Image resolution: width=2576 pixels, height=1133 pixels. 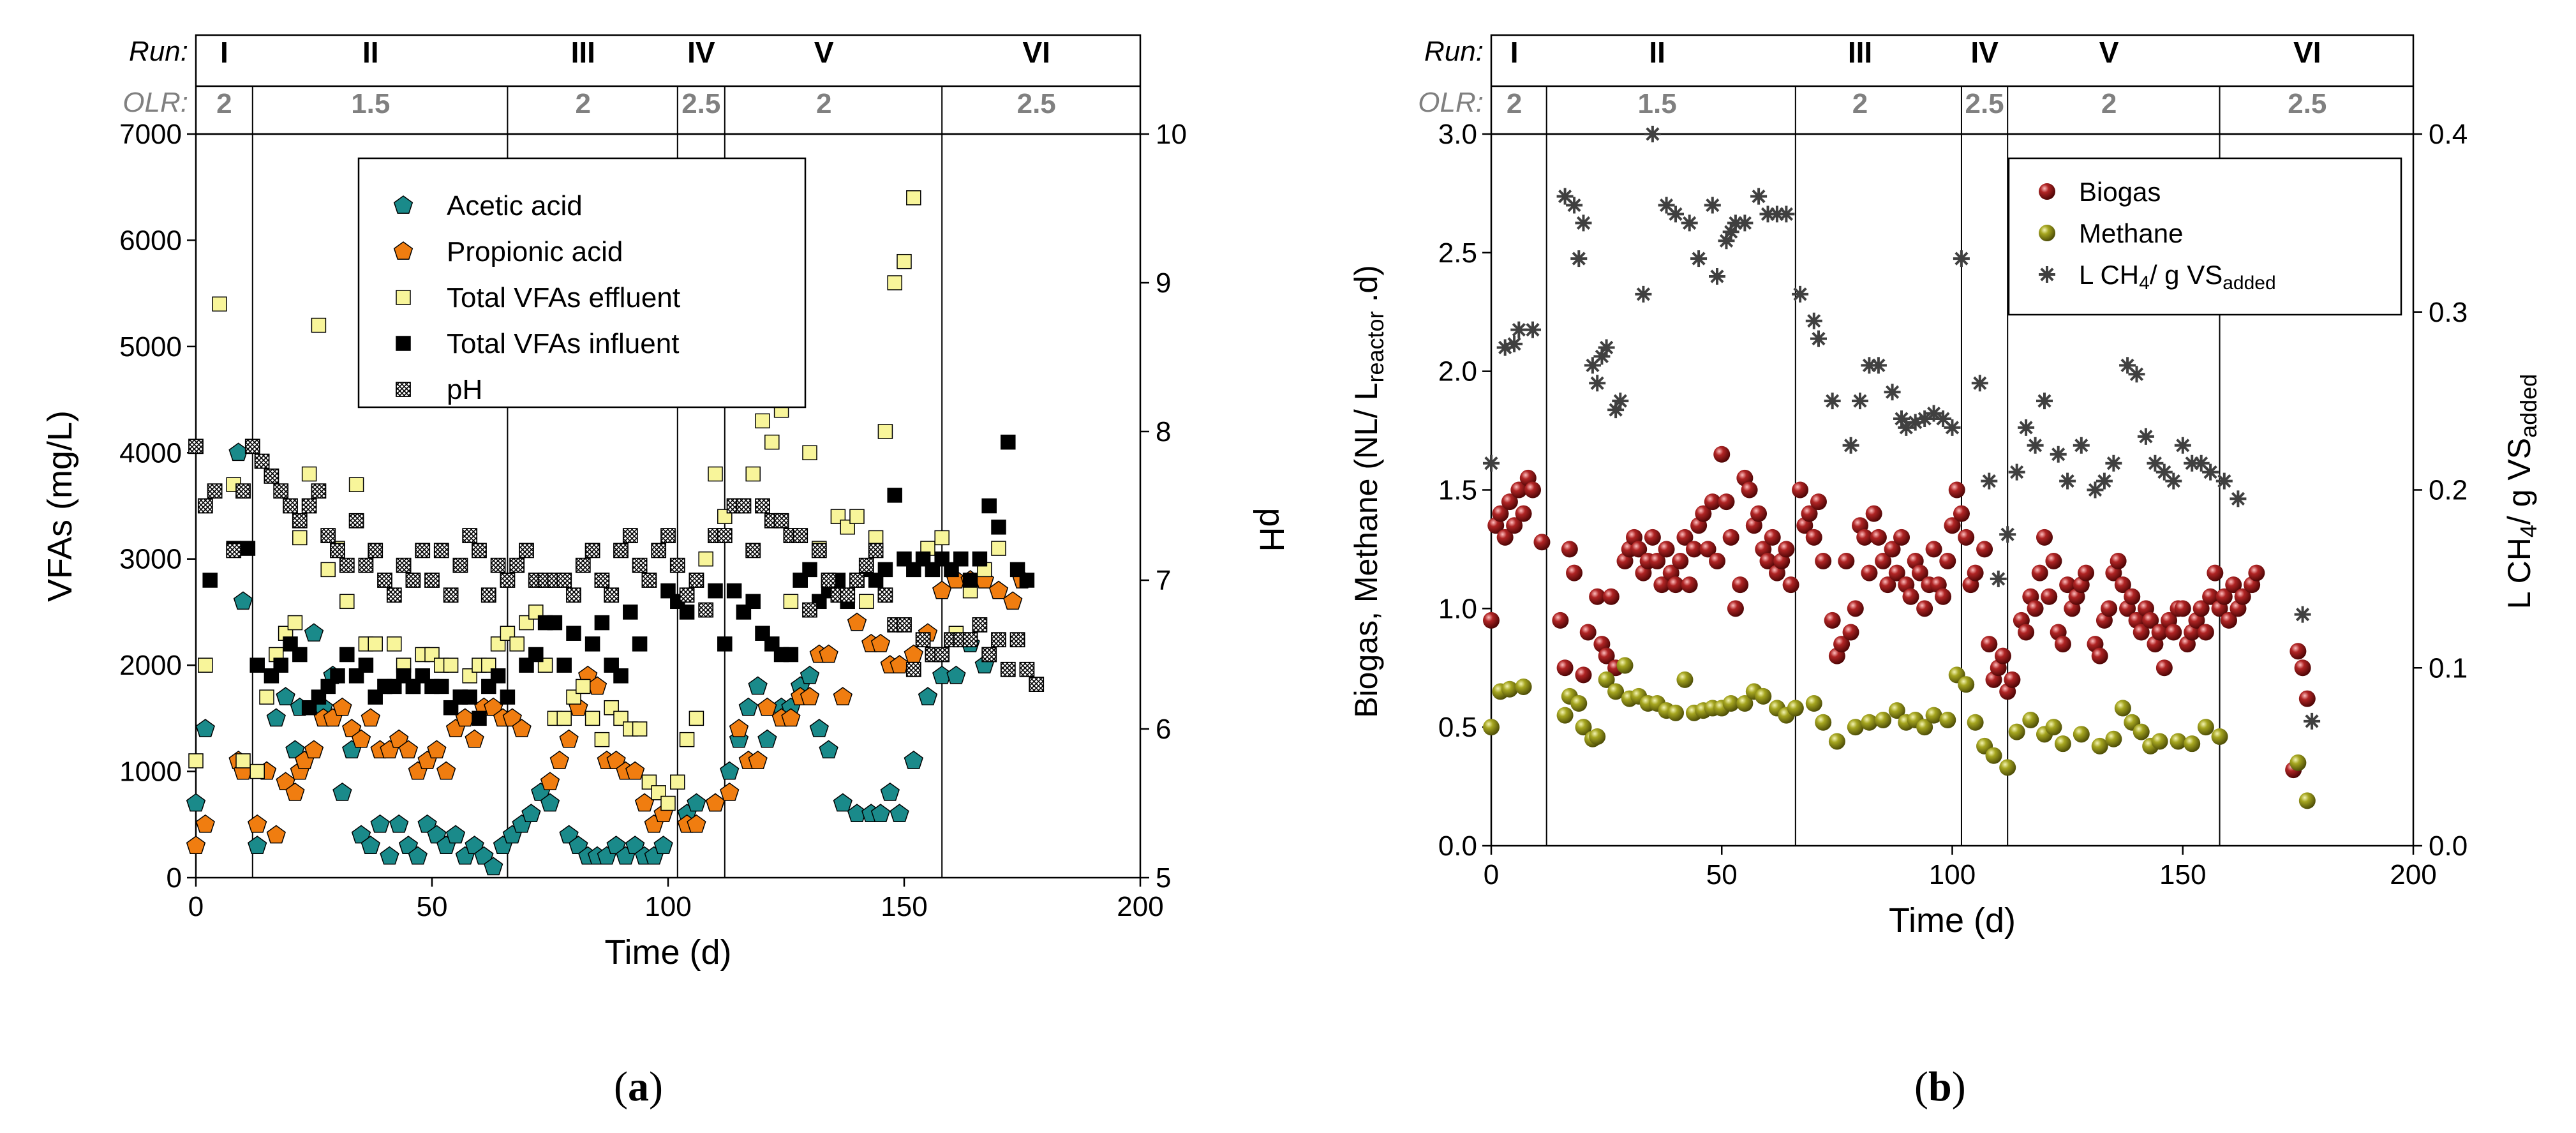 I want to click on y-tick-label-left: 3.0, so click(x=1457, y=134).